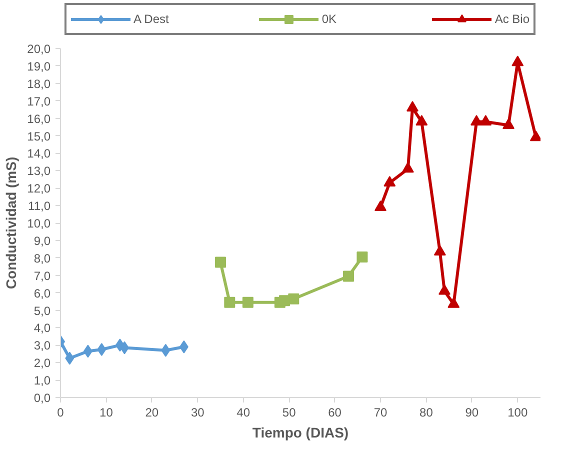 The image size is (573, 450). What do you see at coordinates (42, 345) in the screenshot?
I see `y-tick-label: 3,0` at bounding box center [42, 345].